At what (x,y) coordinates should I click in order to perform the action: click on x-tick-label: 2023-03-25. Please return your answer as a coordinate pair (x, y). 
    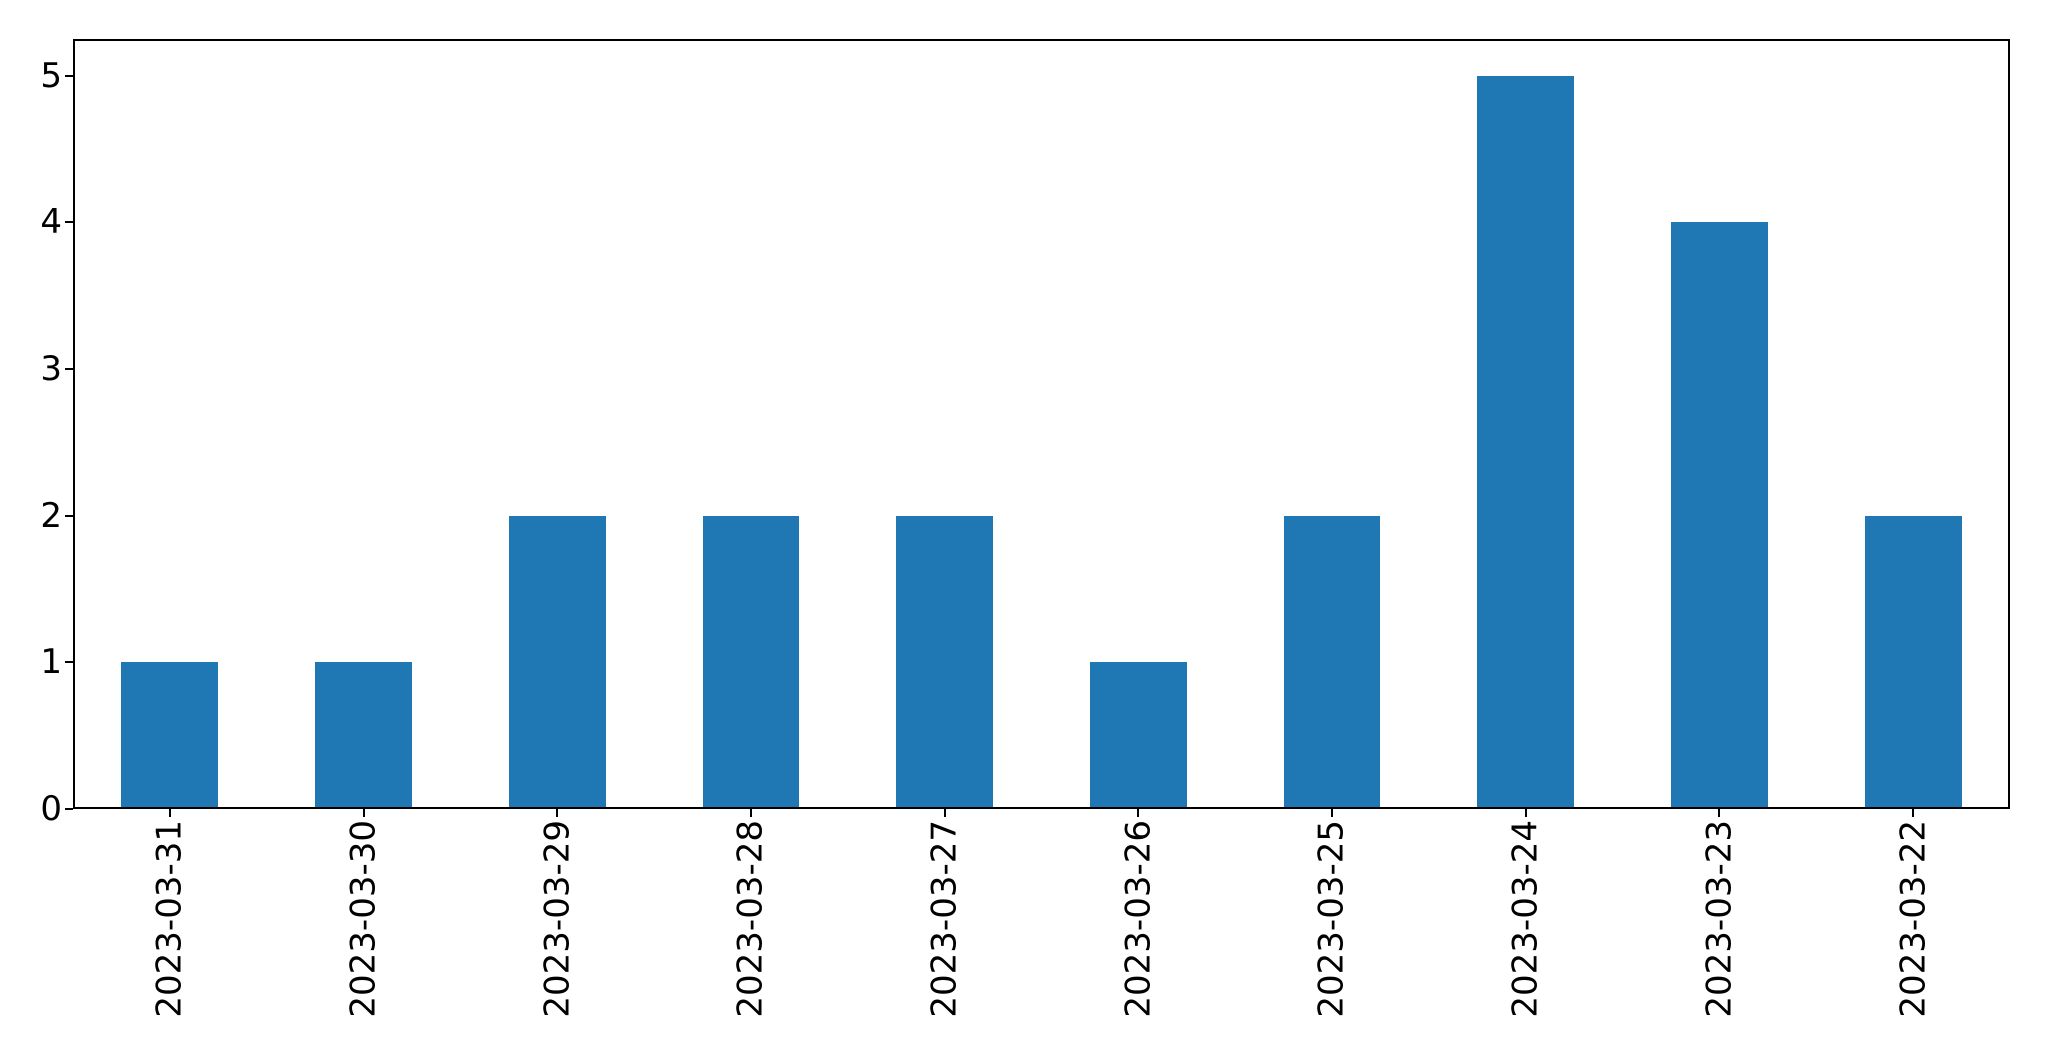
    Looking at the image, I should click on (1332, 919).